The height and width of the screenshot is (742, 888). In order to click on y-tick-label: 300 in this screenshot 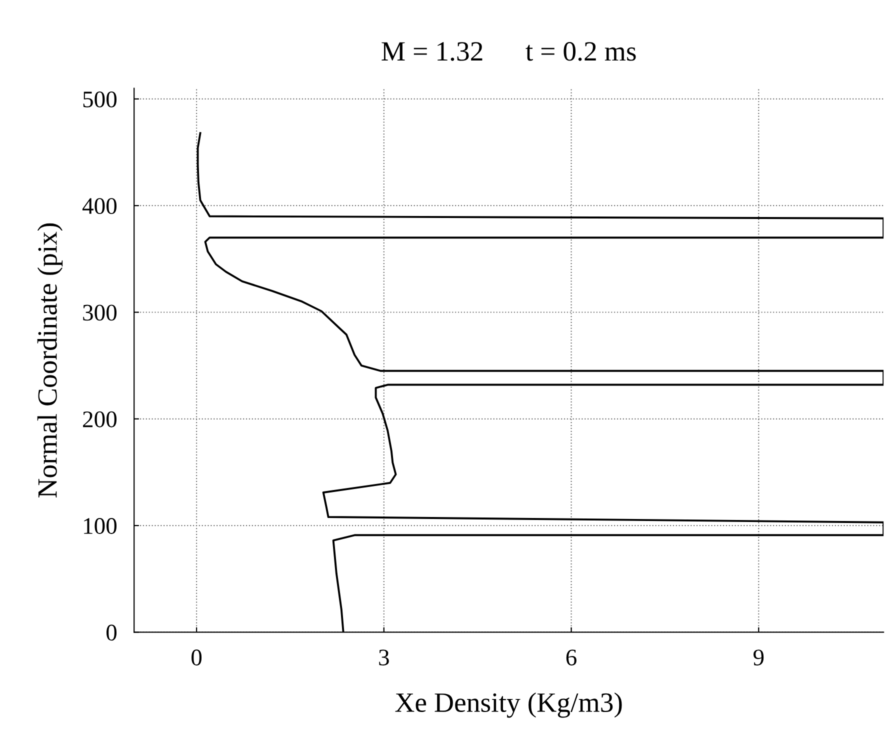, I will do `click(100, 312)`.